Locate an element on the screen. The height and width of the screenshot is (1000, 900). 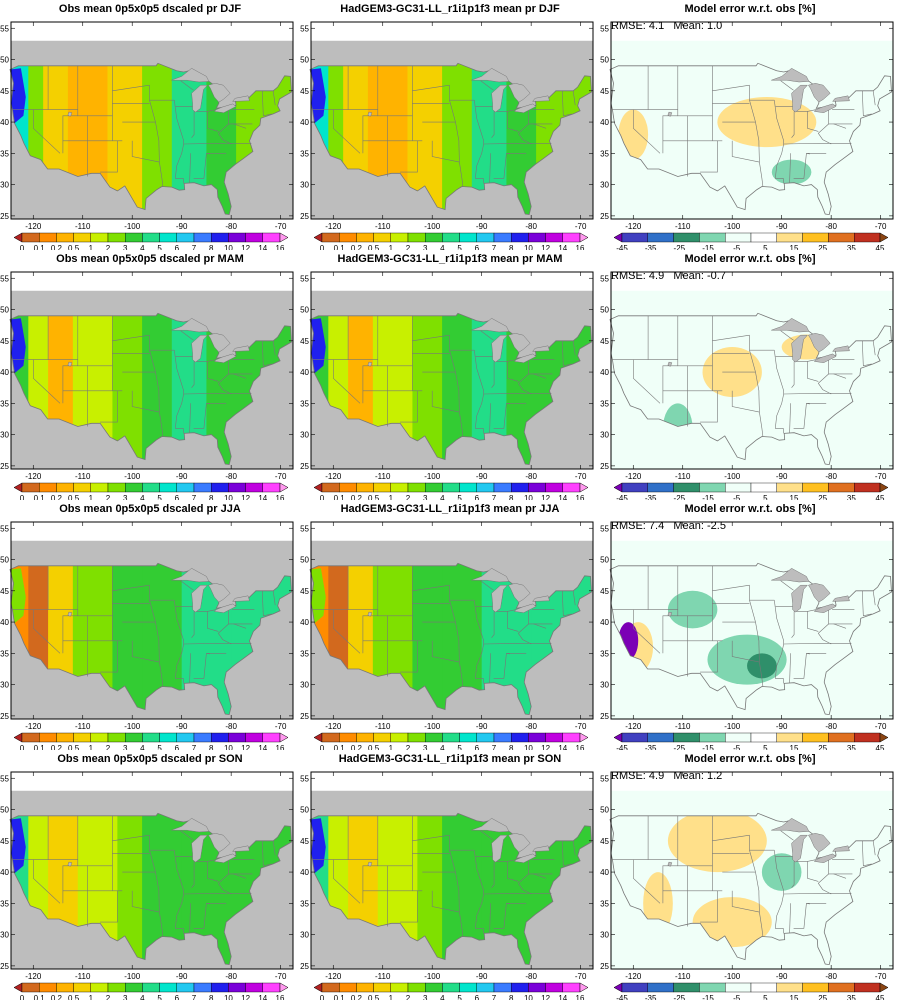
country-outline is located at coordinates (450, 389).